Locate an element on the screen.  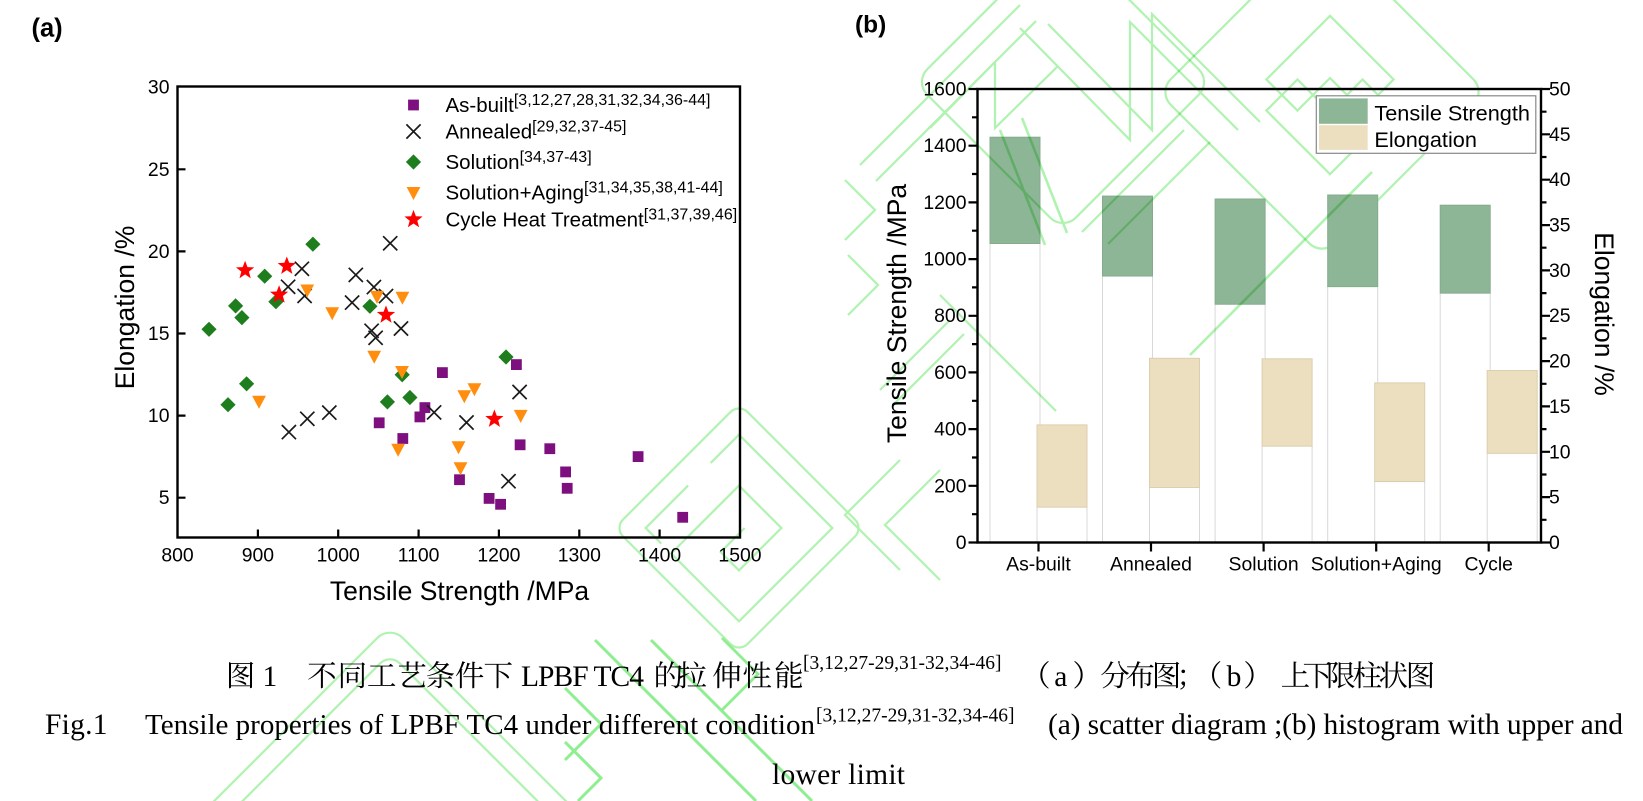
svg-text: Solution is located at coordinates (1264, 565).